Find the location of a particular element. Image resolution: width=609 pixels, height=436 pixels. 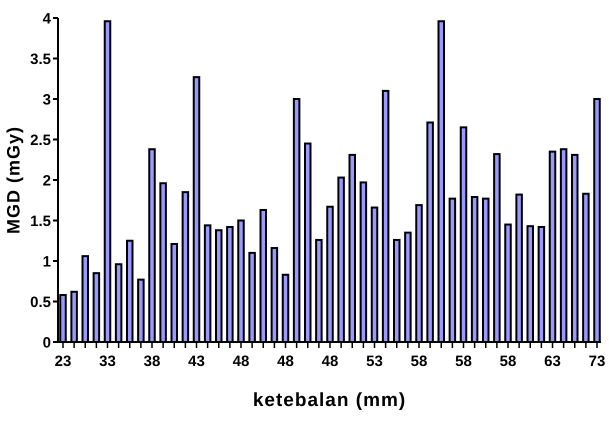

x-tick-label: 63 is located at coordinates (552, 361).